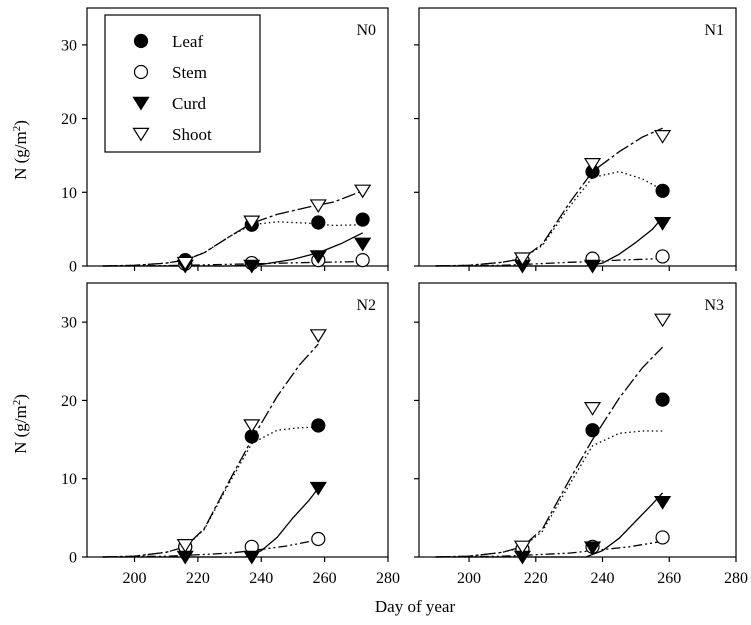 The height and width of the screenshot is (625, 751). I want to click on y-tick-label-n0-0: 0, so click(73, 267).